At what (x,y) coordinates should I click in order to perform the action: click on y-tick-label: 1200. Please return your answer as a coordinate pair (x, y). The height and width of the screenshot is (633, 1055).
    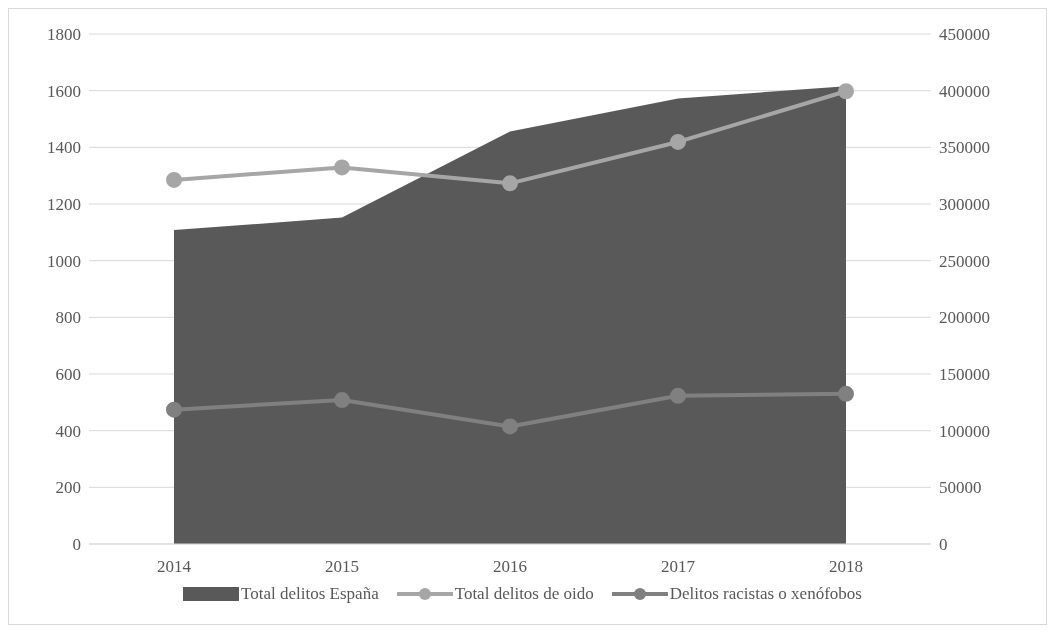
    Looking at the image, I should click on (64, 205).